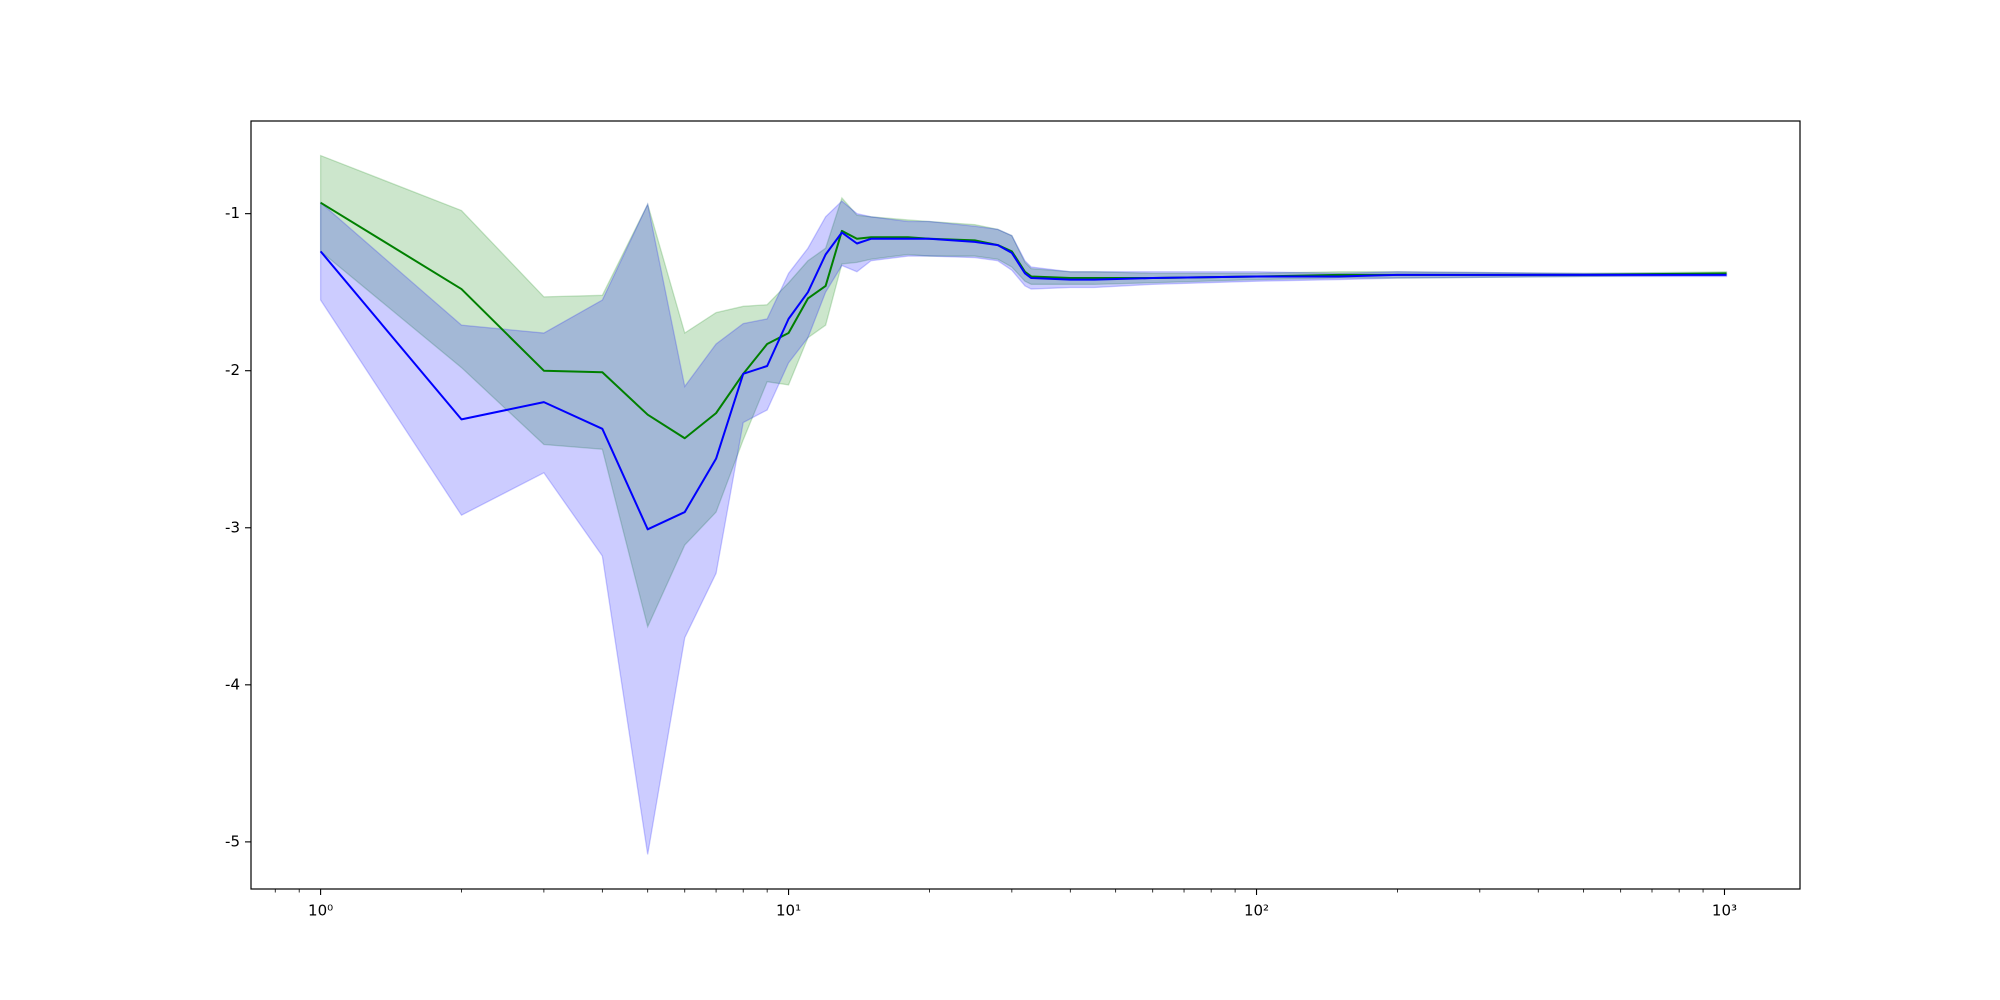 The width and height of the screenshot is (2000, 1000). I want to click on y-tick-label: -3, so click(232, 527).